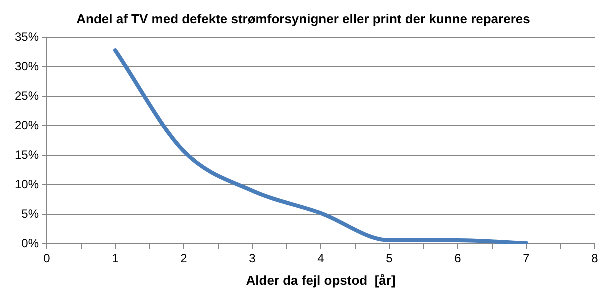 The width and height of the screenshot is (611, 301). Describe the element at coordinates (595, 259) in the screenshot. I see `x-tick-label: 8` at that location.